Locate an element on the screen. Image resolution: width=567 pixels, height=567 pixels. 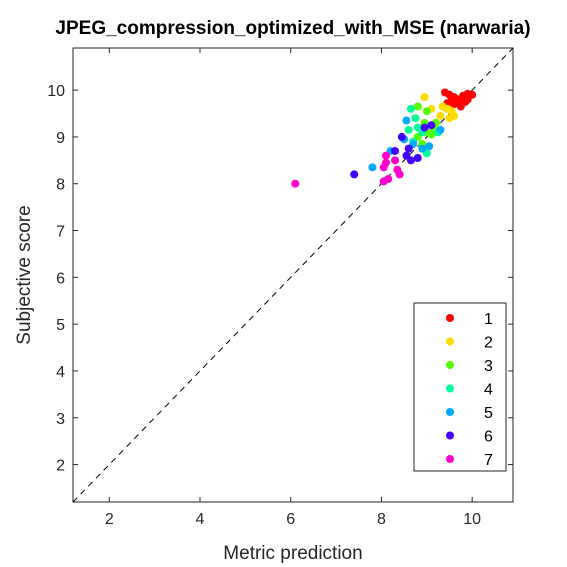
x-tick-label: 2 is located at coordinates (109, 519).